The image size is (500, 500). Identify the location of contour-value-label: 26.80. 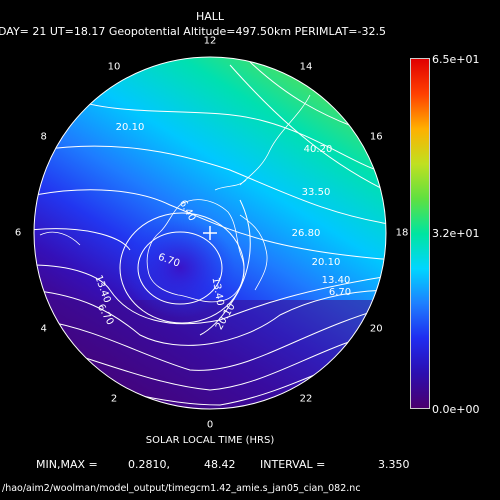
(306, 233).